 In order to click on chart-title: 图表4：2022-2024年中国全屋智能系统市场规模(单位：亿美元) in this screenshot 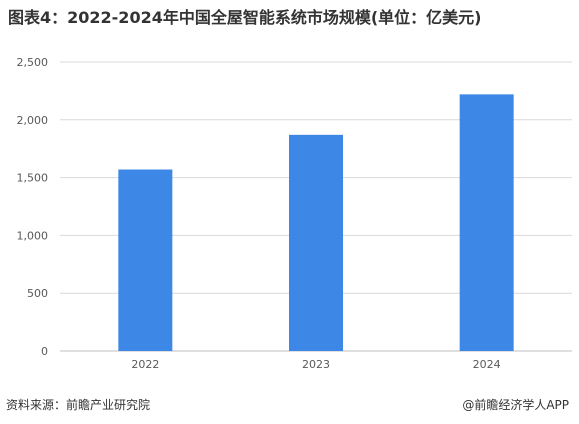, I will do `click(245, 17)`.